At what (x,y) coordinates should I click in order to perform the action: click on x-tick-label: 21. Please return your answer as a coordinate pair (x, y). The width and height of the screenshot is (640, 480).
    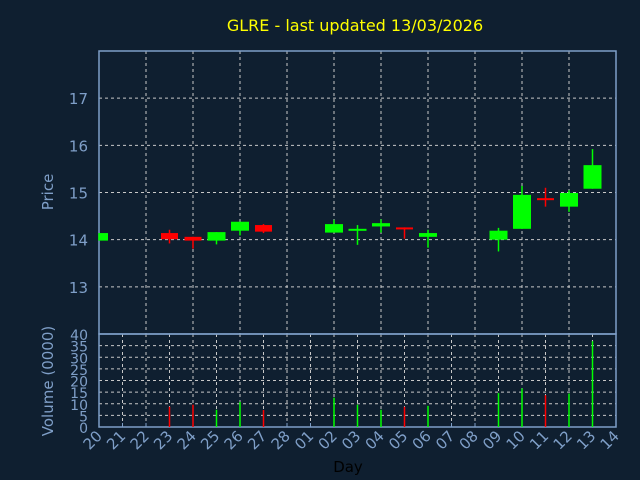
    Looking at the image, I should click on (116, 440).